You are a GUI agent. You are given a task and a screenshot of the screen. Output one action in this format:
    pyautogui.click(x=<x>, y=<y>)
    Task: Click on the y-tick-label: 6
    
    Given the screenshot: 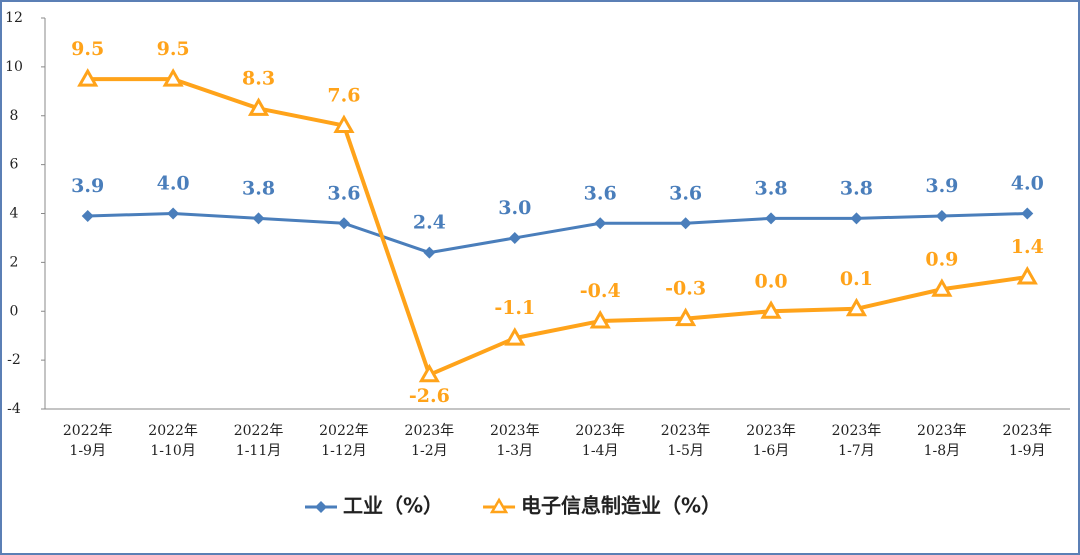 What is the action you would take?
    pyautogui.click(x=14, y=165)
    